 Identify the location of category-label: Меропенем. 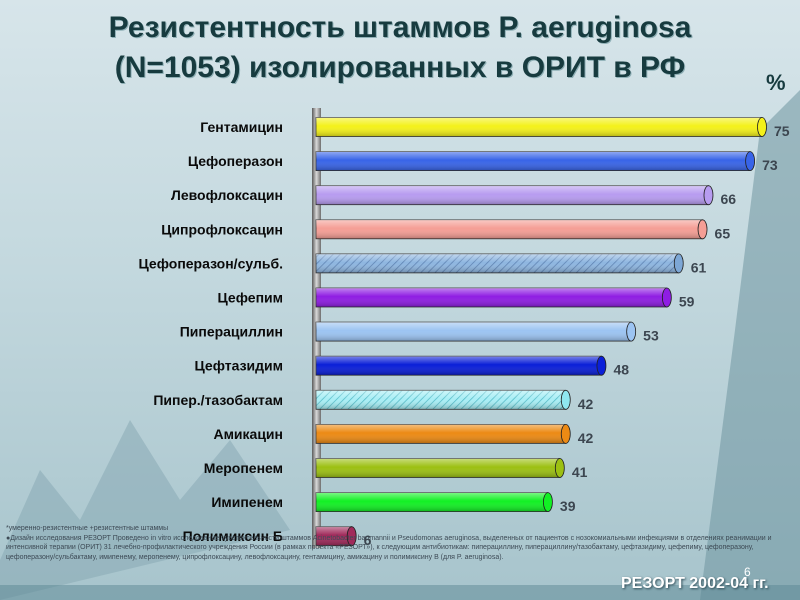
(243, 468).